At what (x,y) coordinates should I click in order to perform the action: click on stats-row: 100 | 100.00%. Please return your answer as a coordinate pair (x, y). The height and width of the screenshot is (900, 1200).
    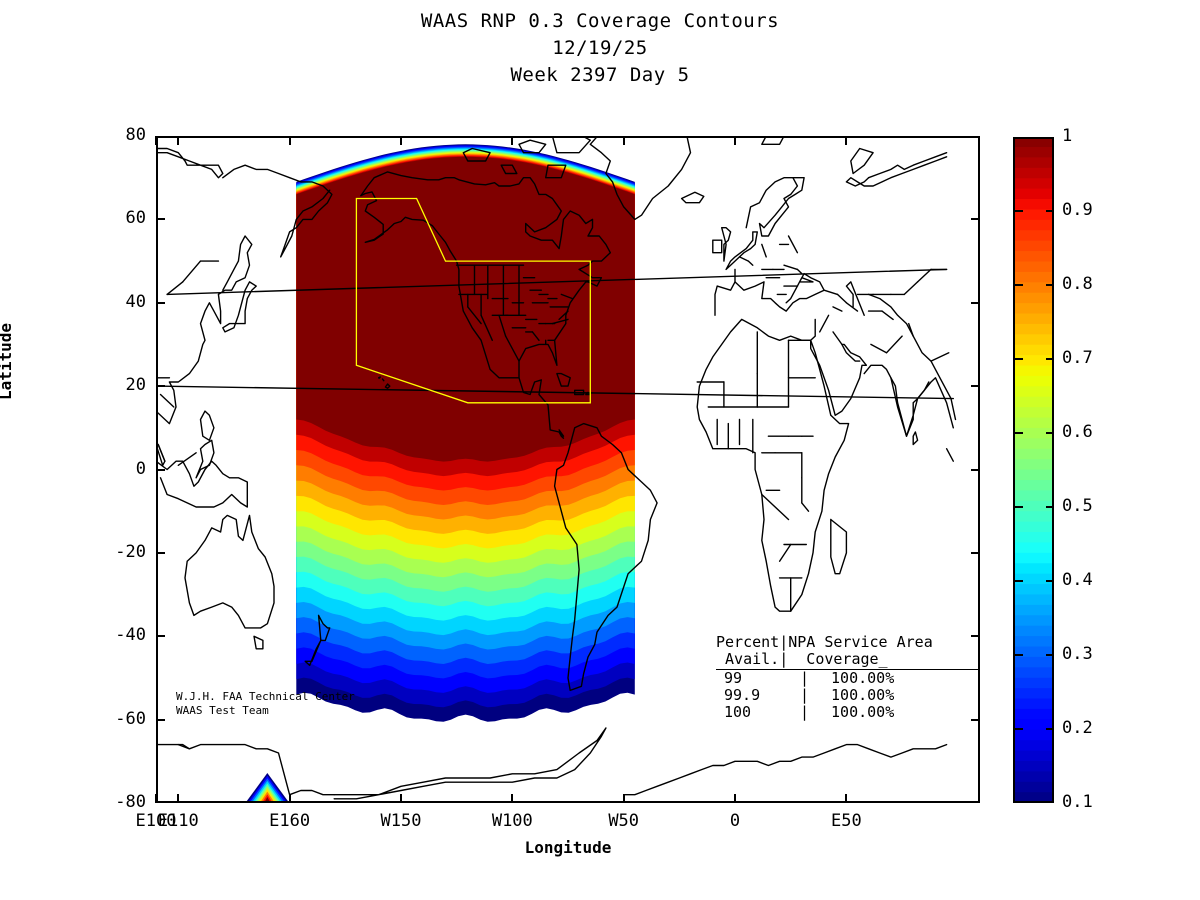
    Looking at the image, I should click on (847, 712).